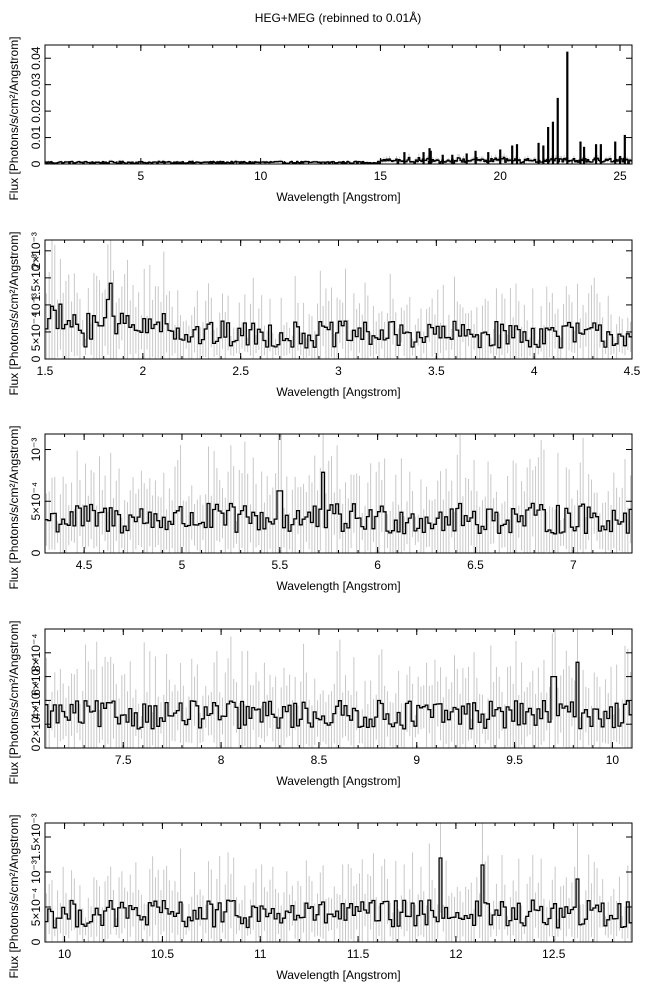 Image resolution: width=650 pixels, height=991 pixels. I want to click on y-tick-label: 4×10⁻⁴, so click(36, 700).